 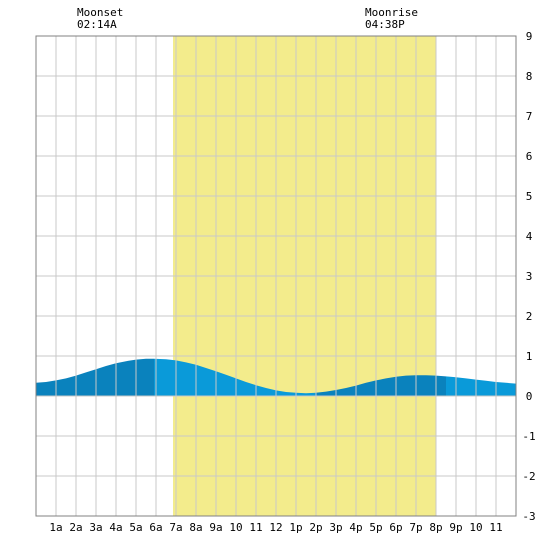 What do you see at coordinates (528, 516) in the screenshot?
I see `y-tick-label: -3` at bounding box center [528, 516].